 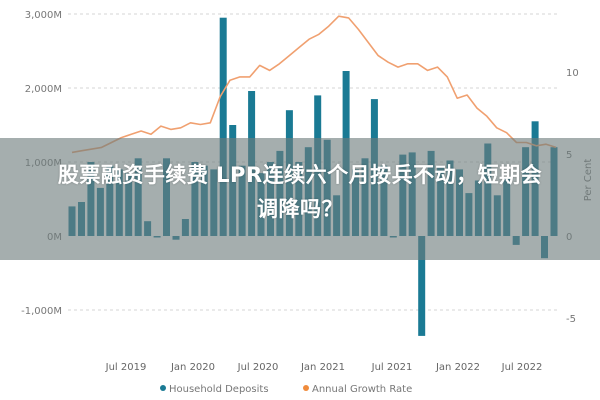 I want to click on left-axis-tick-label: -1,000M, so click(x=41, y=311).